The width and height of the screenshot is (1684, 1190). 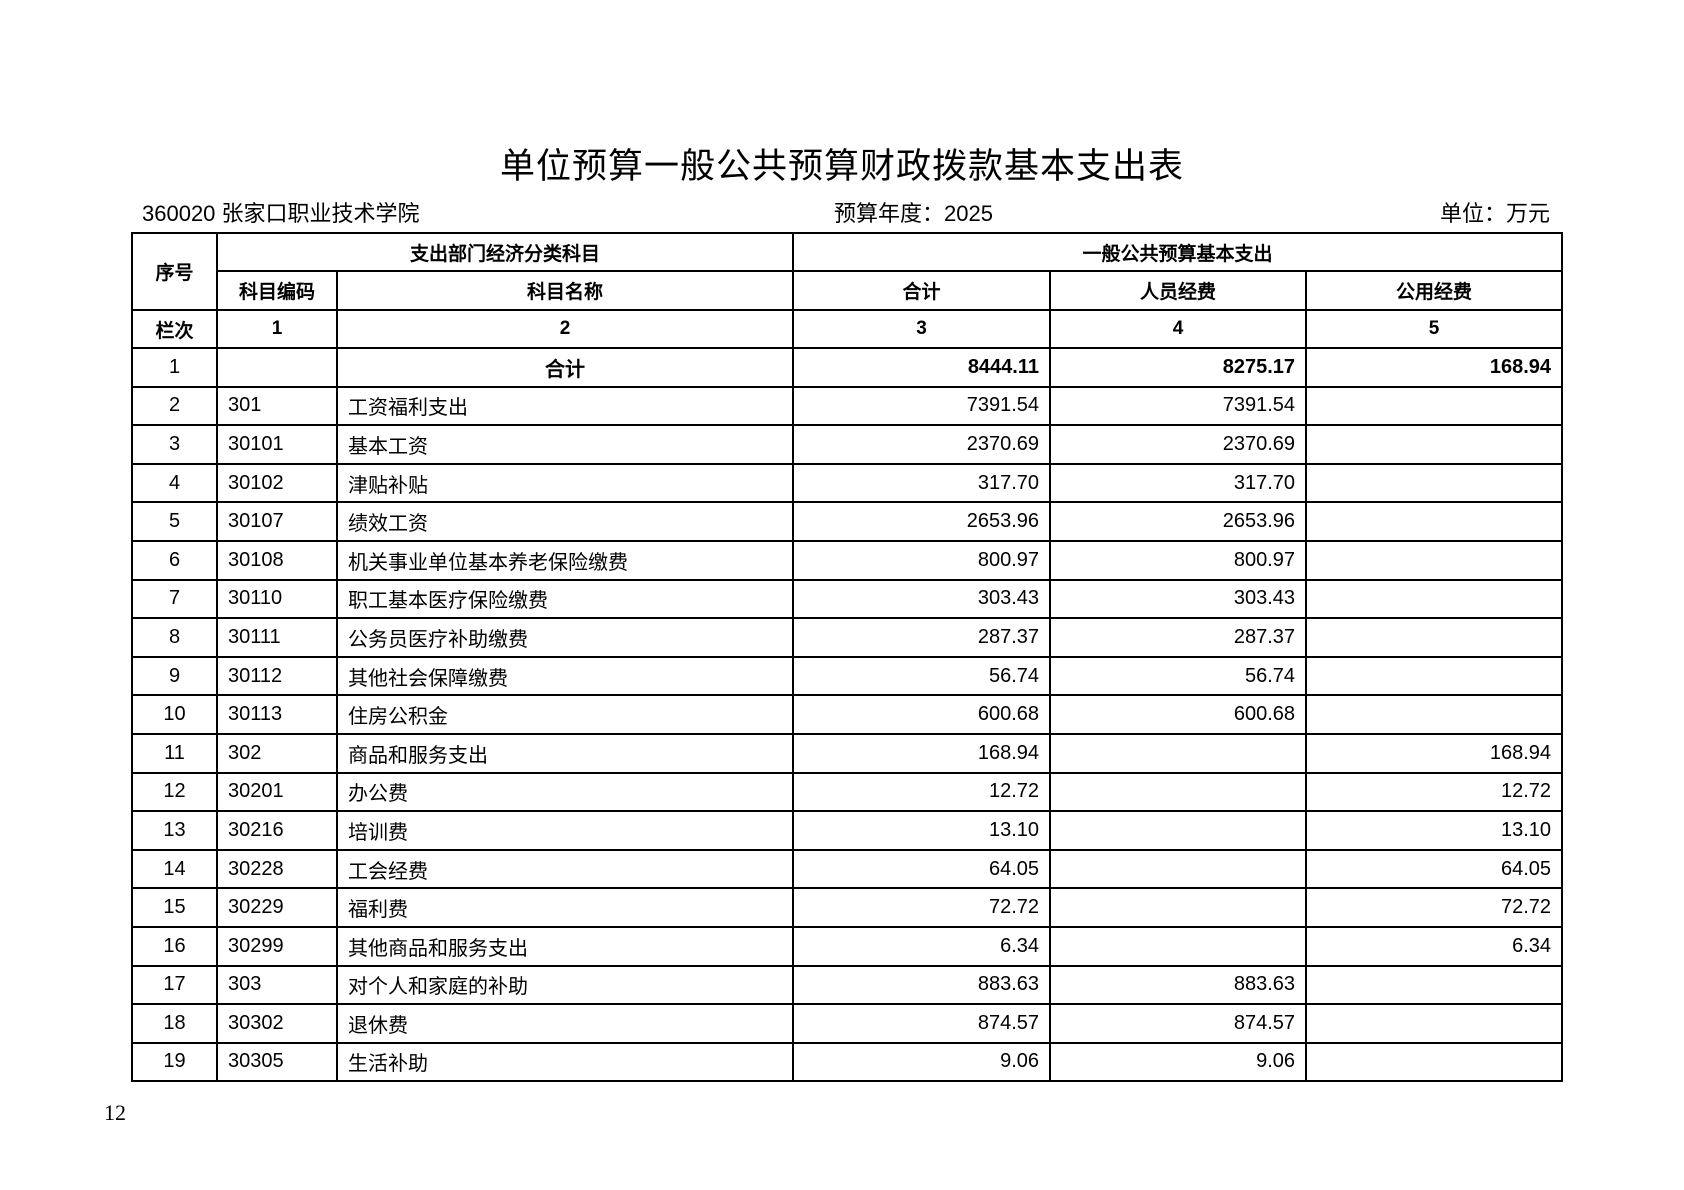 I want to click on row-total: 12.72, so click(x=922, y=792).